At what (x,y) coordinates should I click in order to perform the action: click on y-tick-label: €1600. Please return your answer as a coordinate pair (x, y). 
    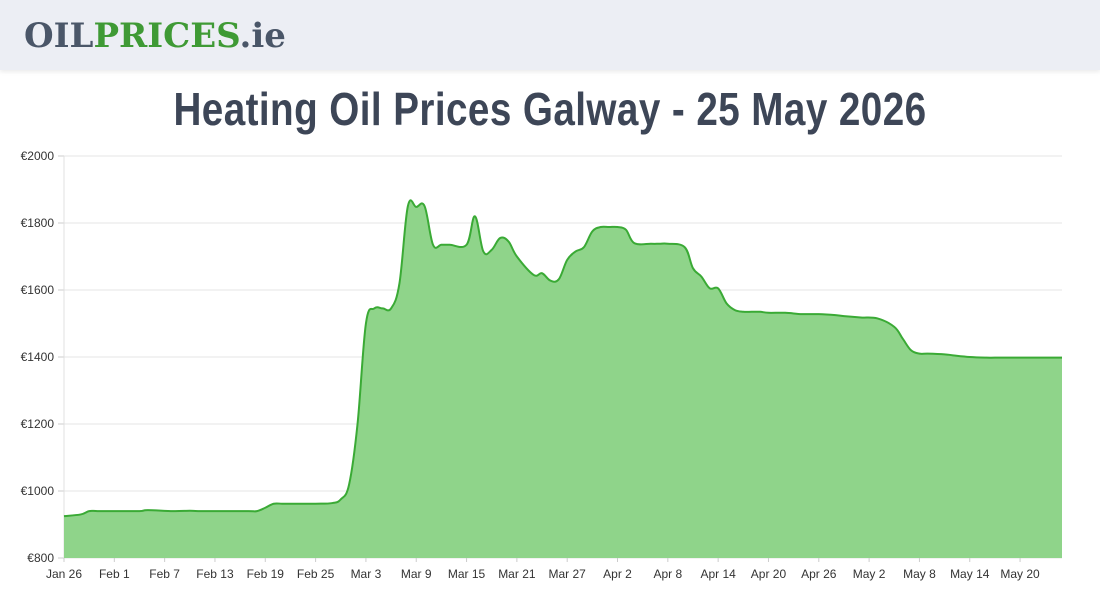
    Looking at the image, I should click on (38, 290).